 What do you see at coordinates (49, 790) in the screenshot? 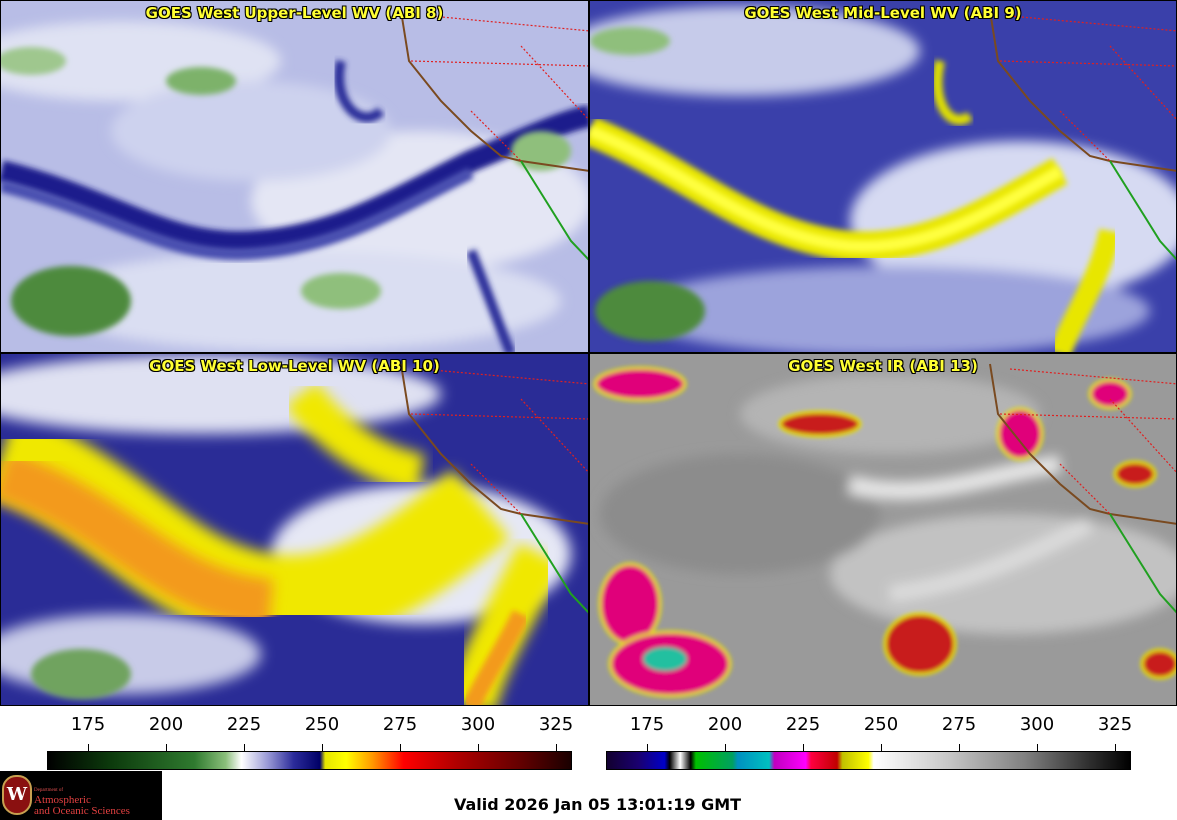
I see `logo-dept: Department of` at bounding box center [49, 790].